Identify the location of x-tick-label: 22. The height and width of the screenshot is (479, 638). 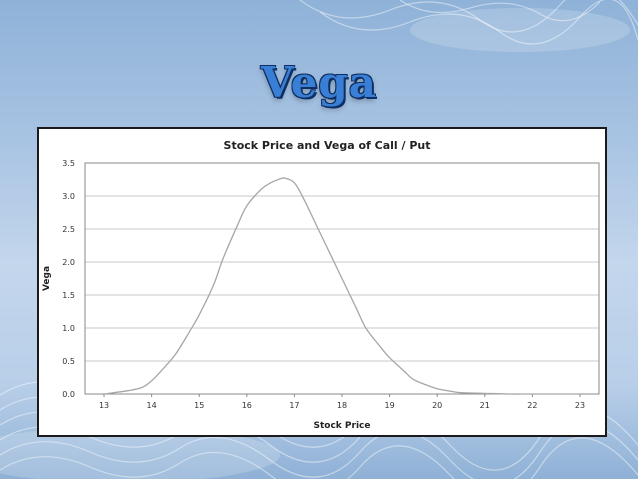
(532, 405).